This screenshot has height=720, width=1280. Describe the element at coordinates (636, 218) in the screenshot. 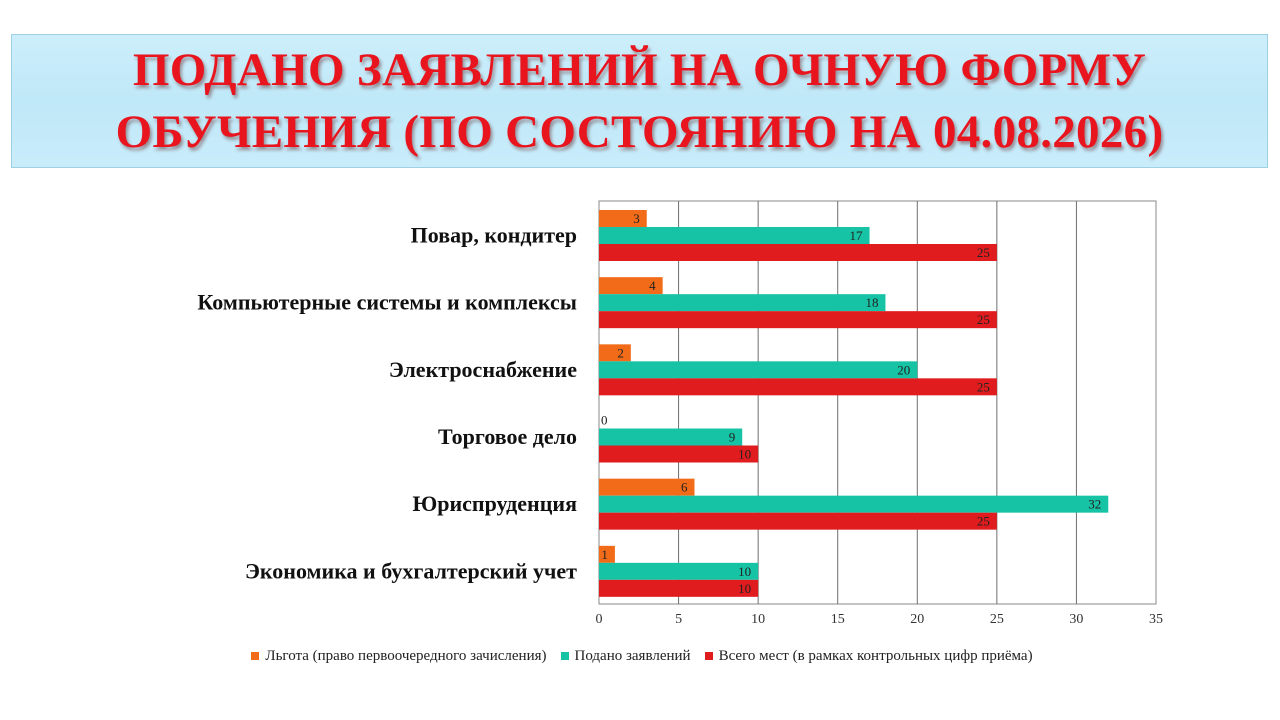

I see `data-label: 3` at that location.